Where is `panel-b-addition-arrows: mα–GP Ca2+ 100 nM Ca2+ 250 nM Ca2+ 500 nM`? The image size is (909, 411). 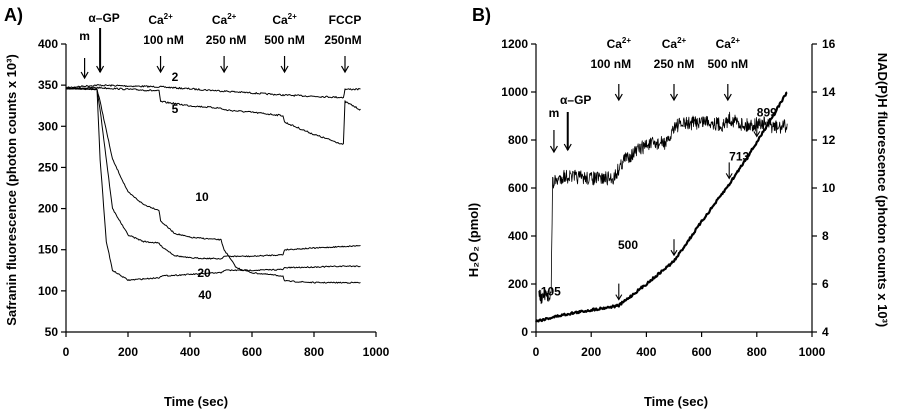 panel-b-addition-arrows: mα–GP Ca2+ 100 nM Ca2+ 250 nM Ca2+ 500 nM is located at coordinates (648, 95).